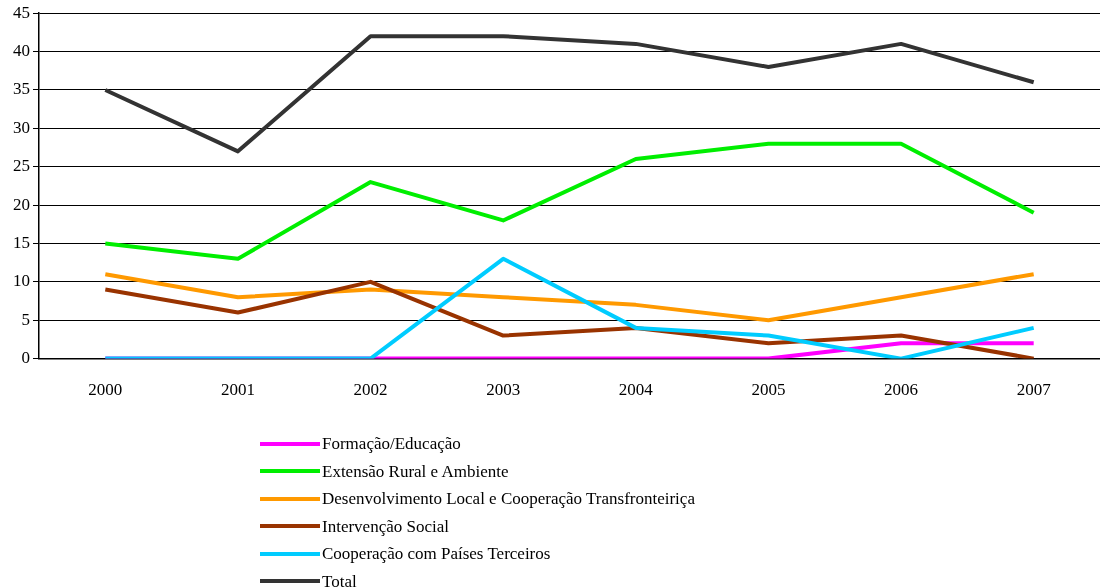 This screenshot has height=588, width=1119. I want to click on y-tick-label: 45, so click(21, 12).